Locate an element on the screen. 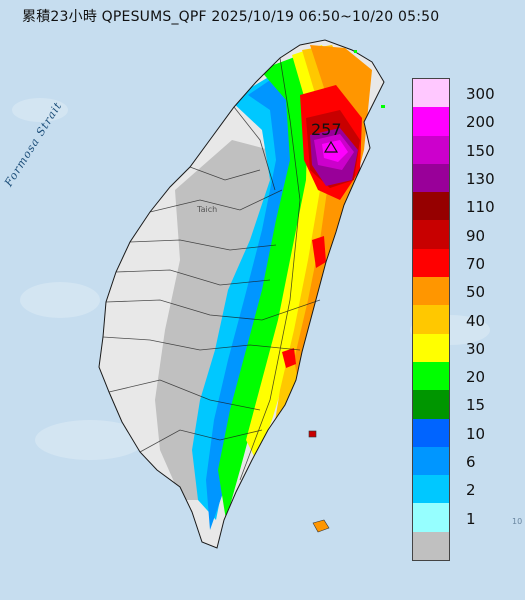 This screenshot has height=600, width=525. legend-label: 10 is located at coordinates (476, 433).